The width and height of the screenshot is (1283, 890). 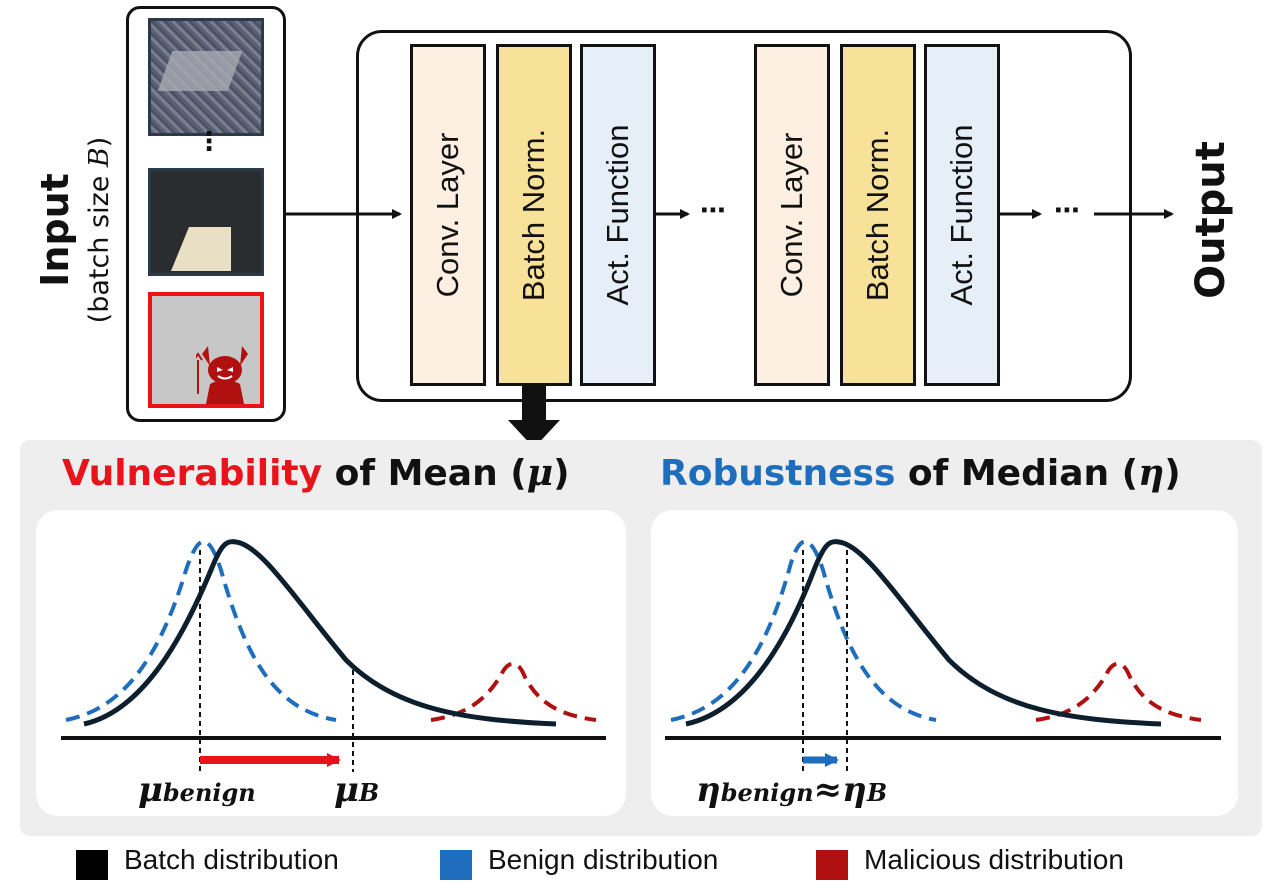 What do you see at coordinates (209, 792) in the screenshot?
I see `mu-subscript-benign: benign` at bounding box center [209, 792].